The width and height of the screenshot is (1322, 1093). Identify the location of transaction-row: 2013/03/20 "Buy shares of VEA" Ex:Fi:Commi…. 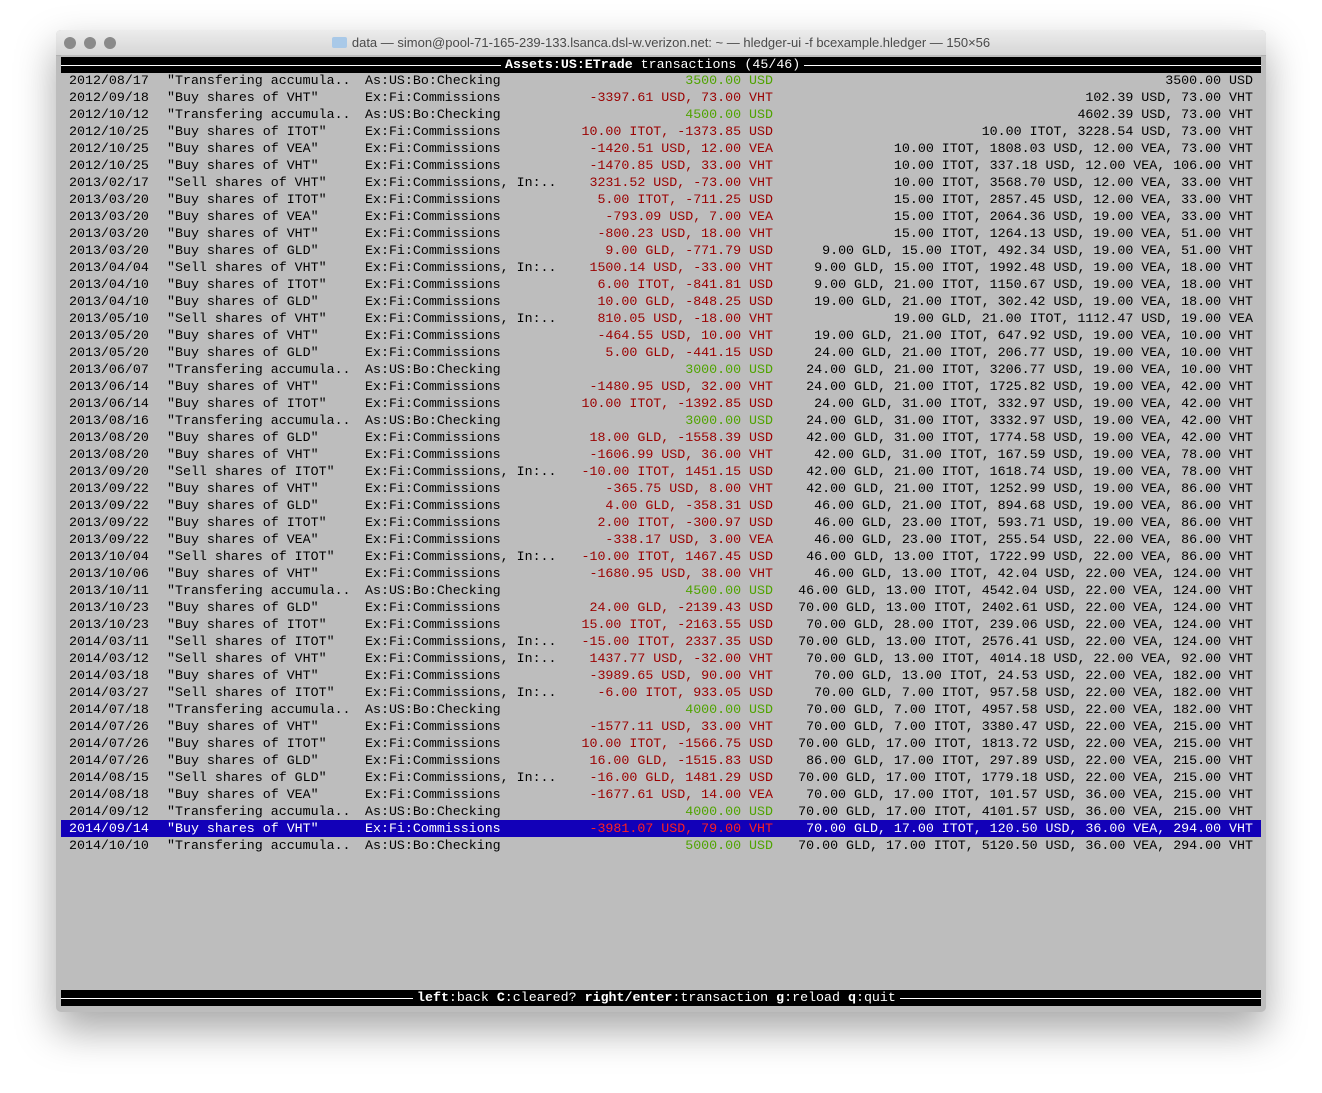
(661, 216).